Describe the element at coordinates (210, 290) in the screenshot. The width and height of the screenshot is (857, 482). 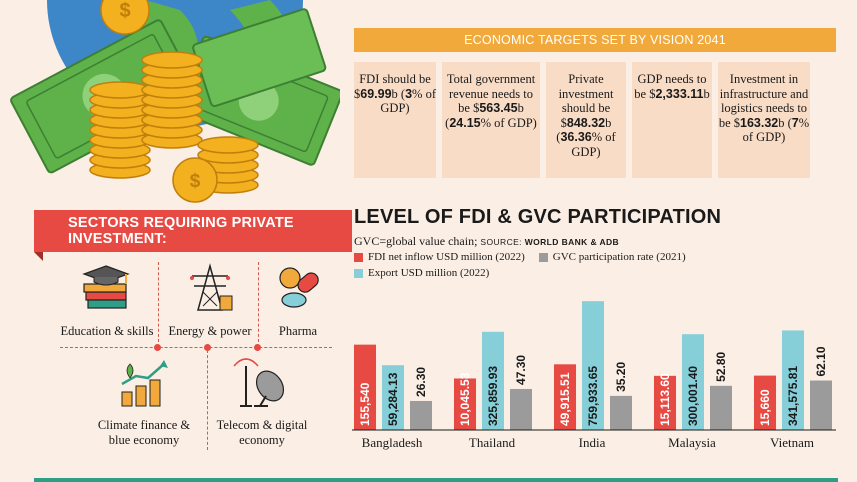
I see `power-tower-icon` at that location.